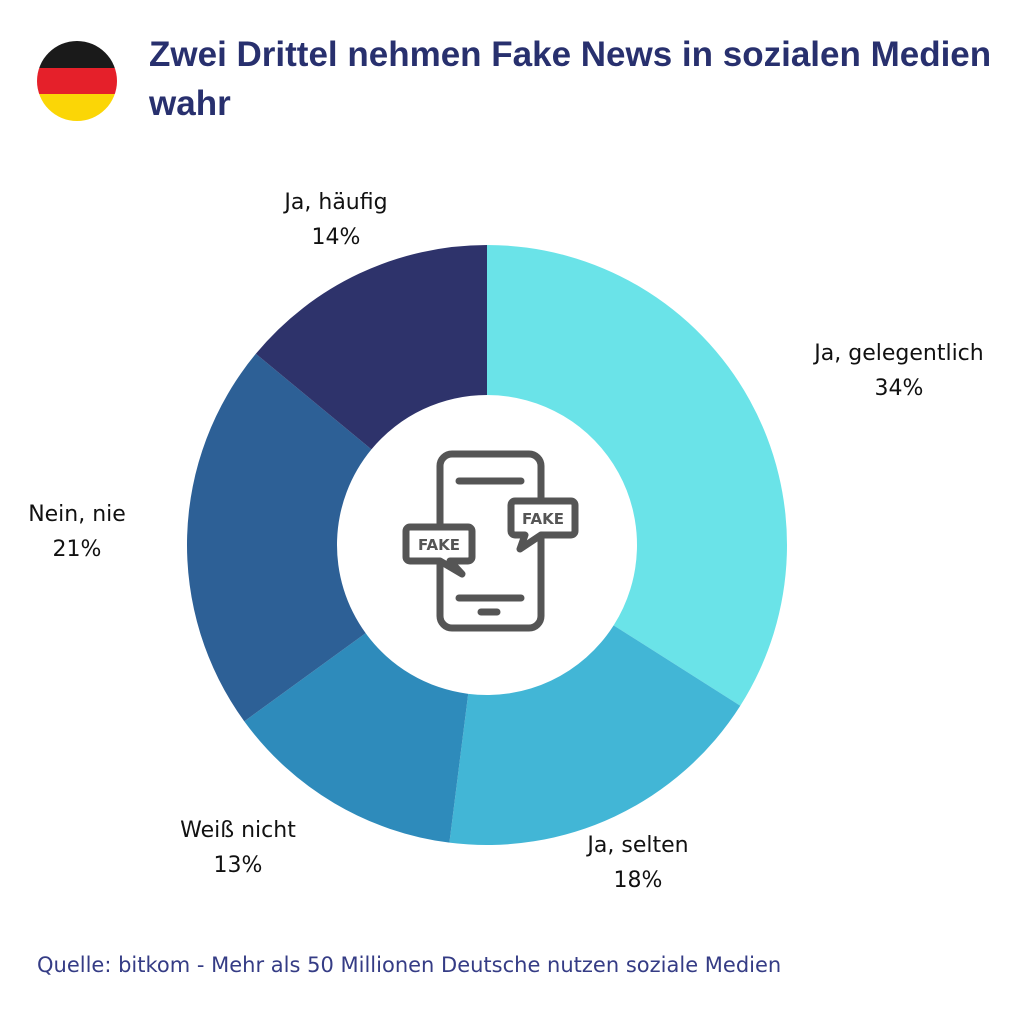 This screenshot has width=1023, height=1023. I want to click on slice-value: 14%, so click(336, 237).